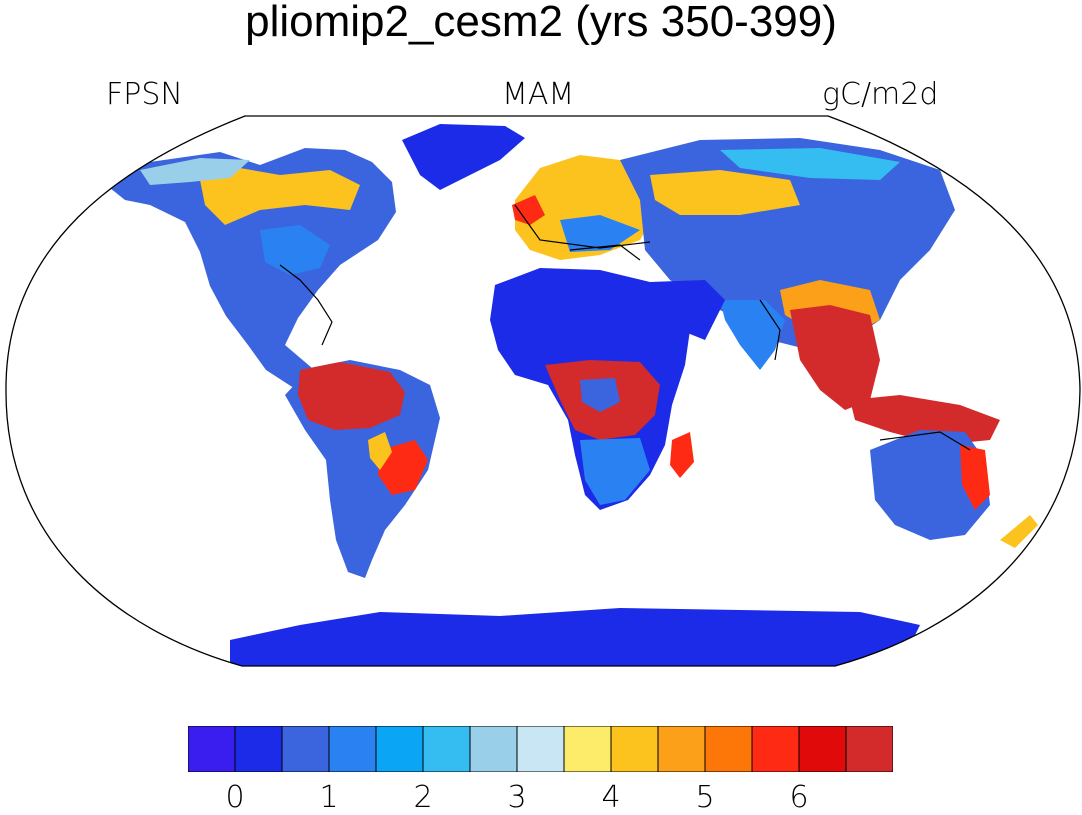  Describe the element at coordinates (380, 451) in the screenshot. I see `brazil-yellow` at that location.